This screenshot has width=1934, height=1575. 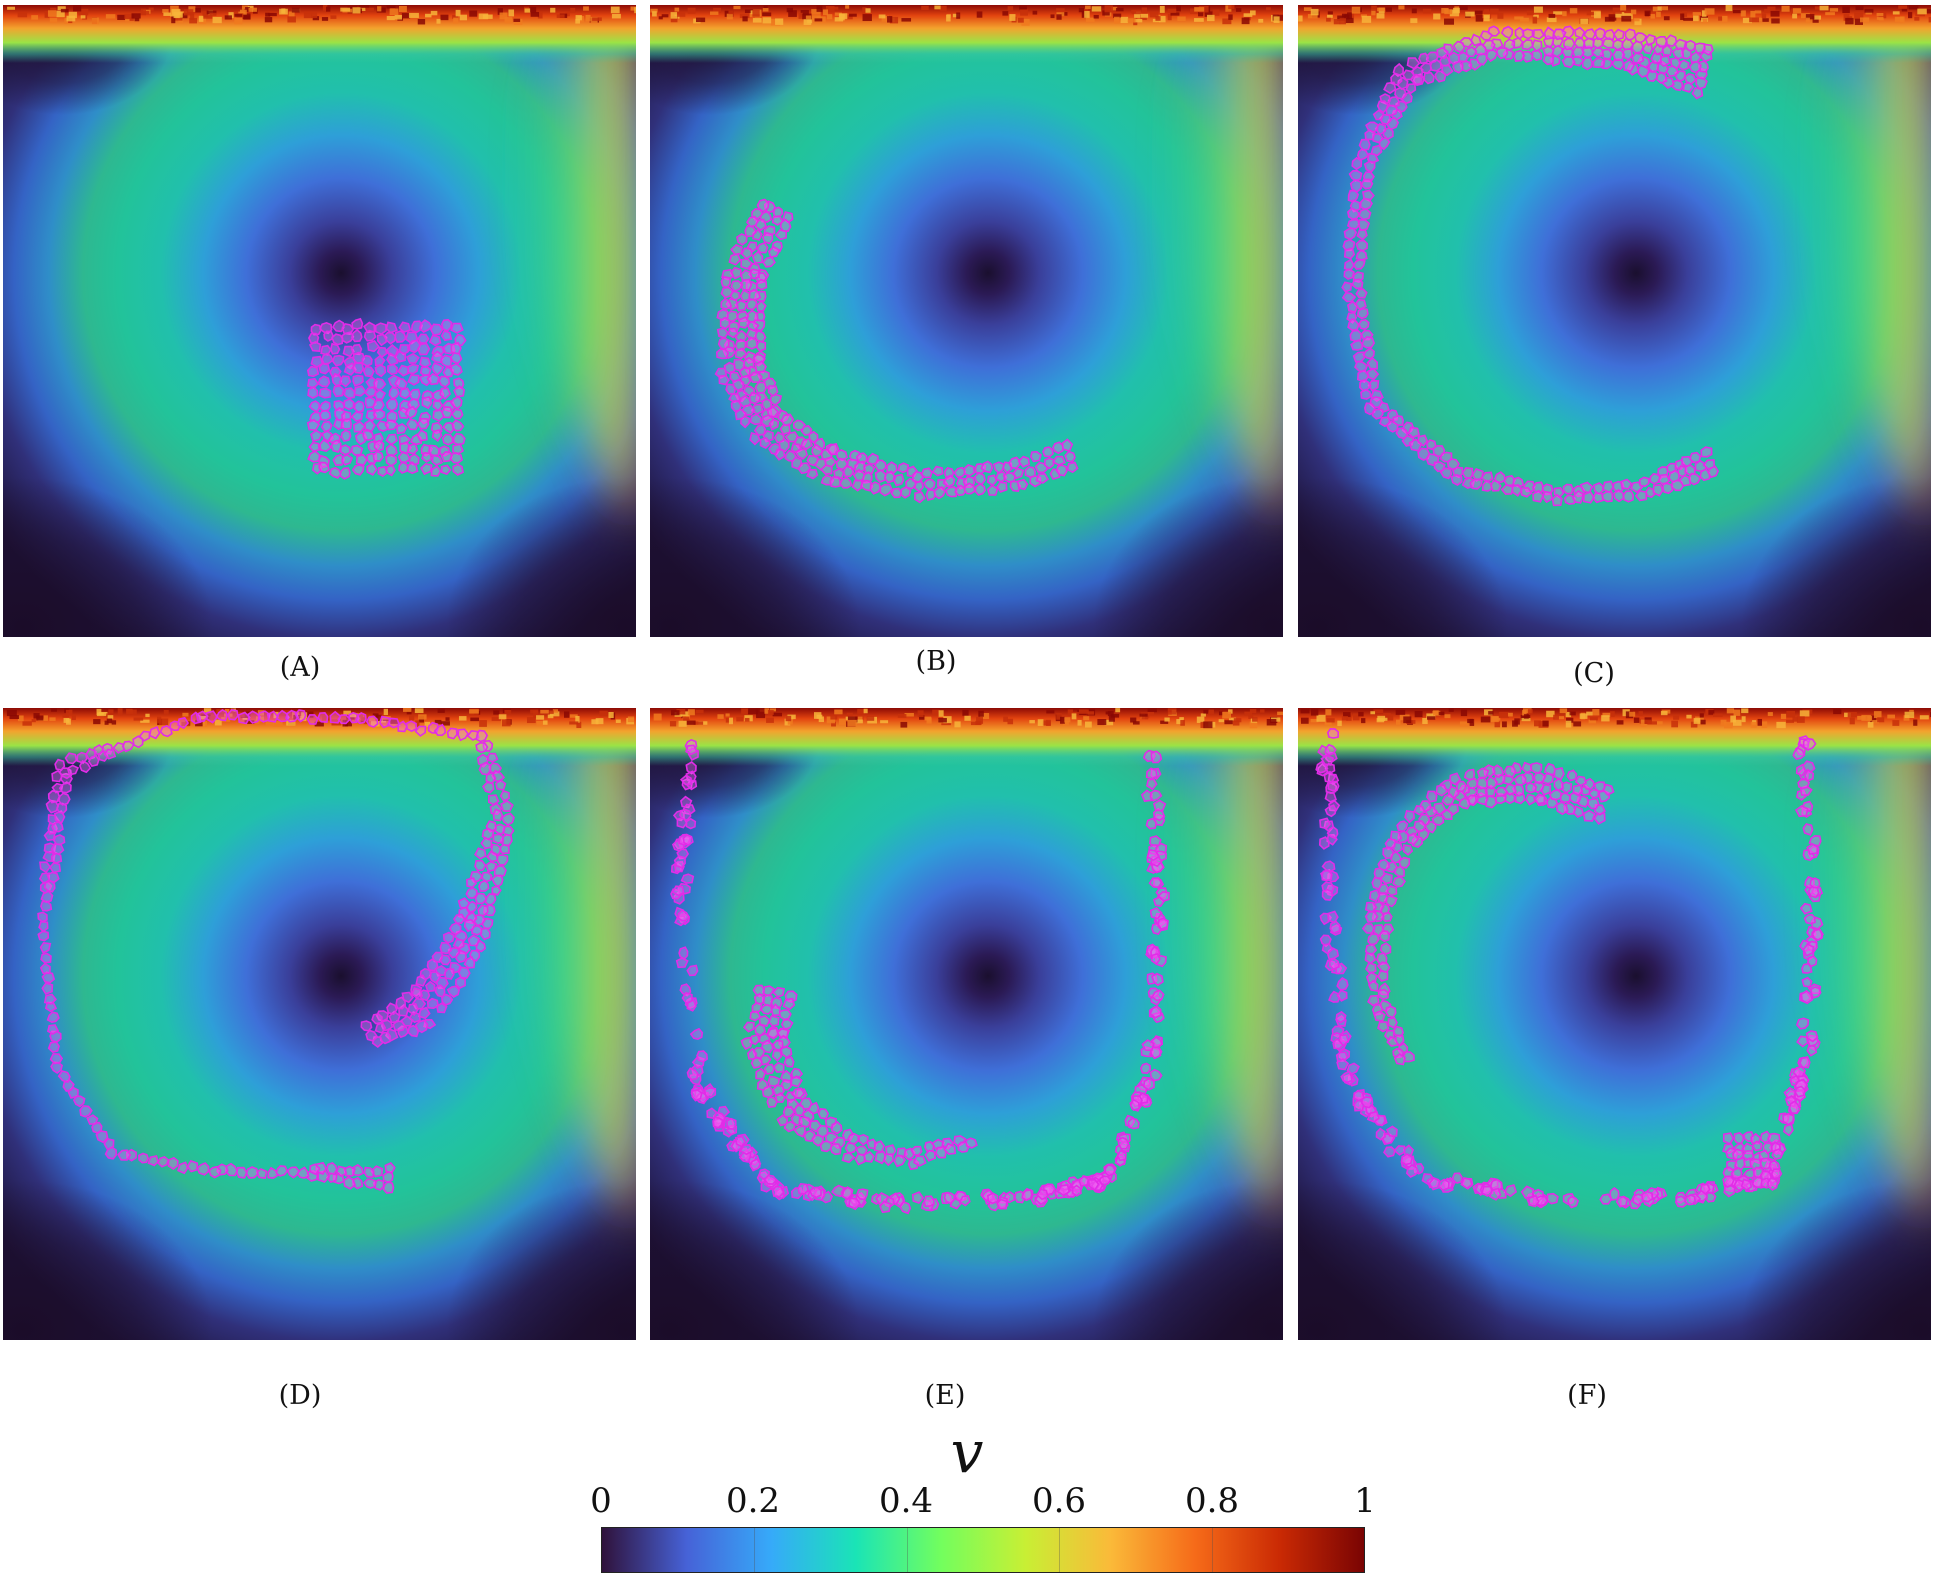 I want to click on panel-d-label: (D), so click(x=300, y=1395).